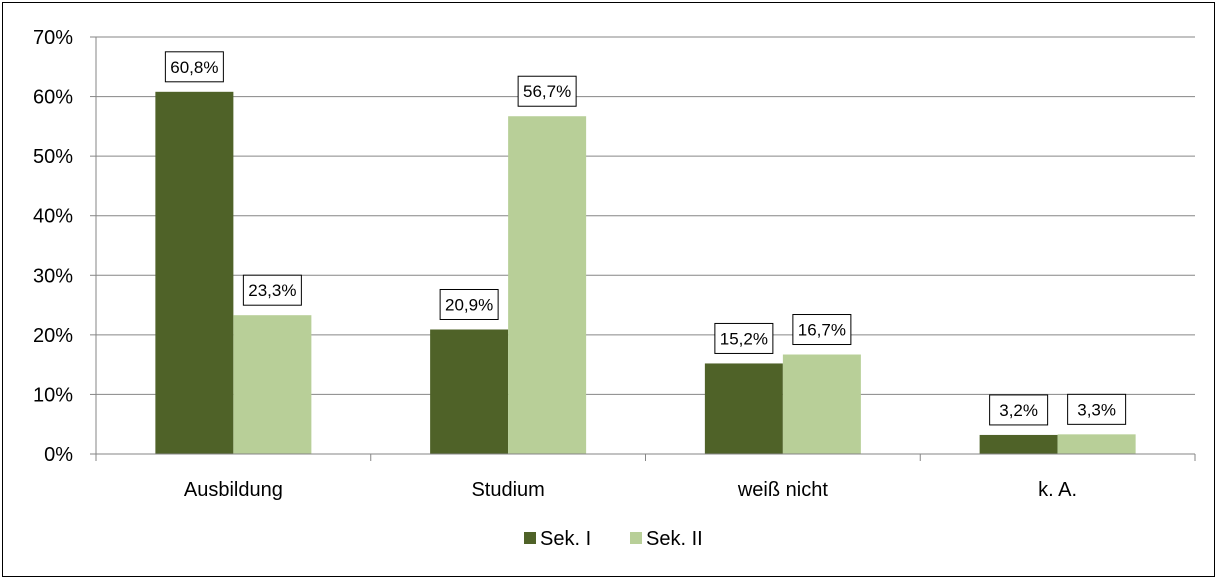 Image resolution: width=1219 pixels, height=581 pixels. I want to click on data-label: 16,7%, so click(822, 330).